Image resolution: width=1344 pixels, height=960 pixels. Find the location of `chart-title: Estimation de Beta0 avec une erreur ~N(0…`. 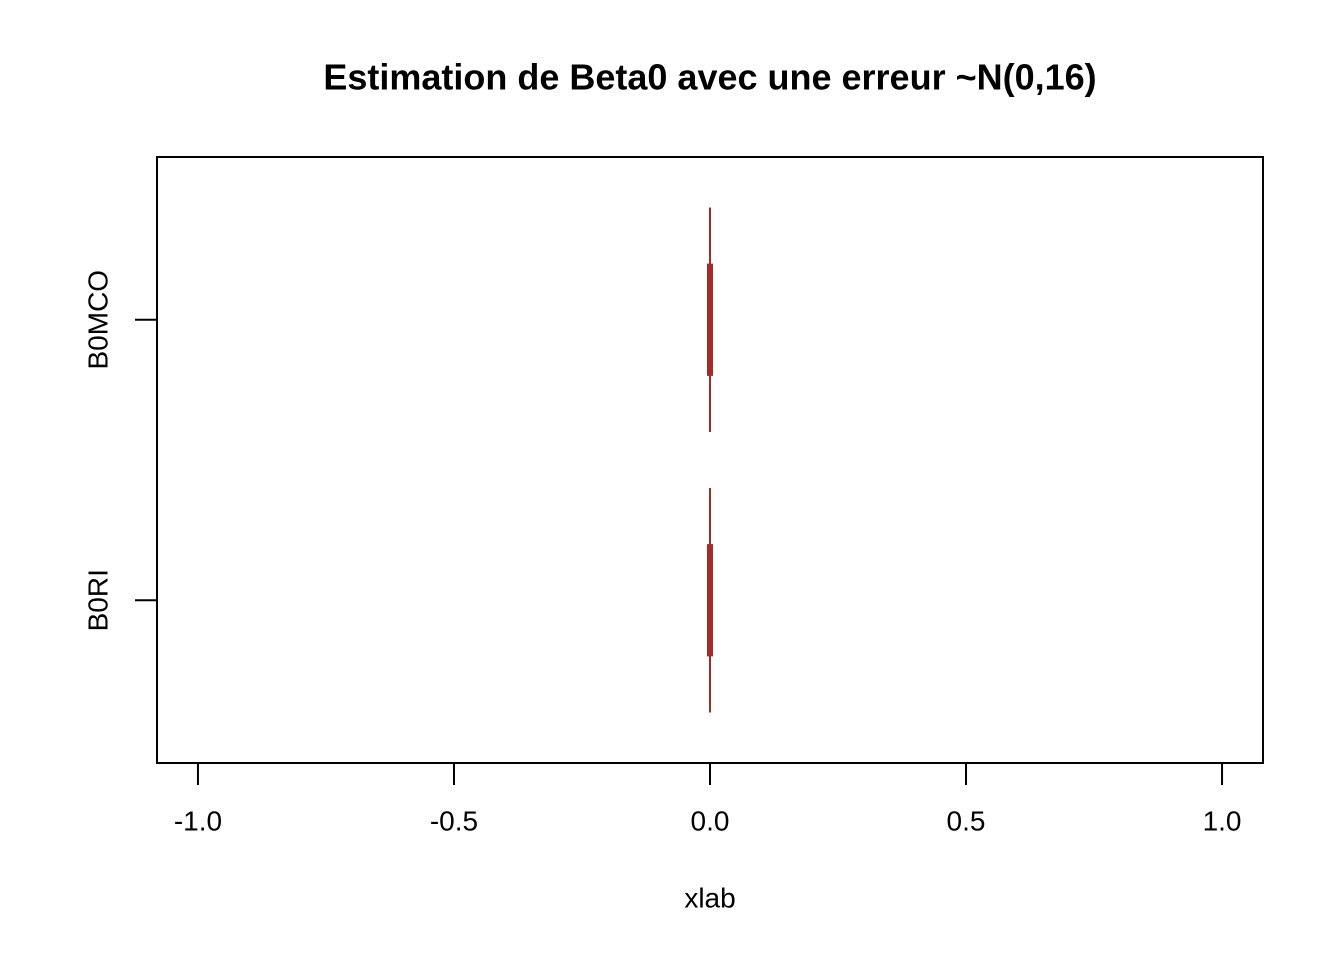

chart-title: Estimation de Beta0 avec une erreur ~N(0… is located at coordinates (709, 77).